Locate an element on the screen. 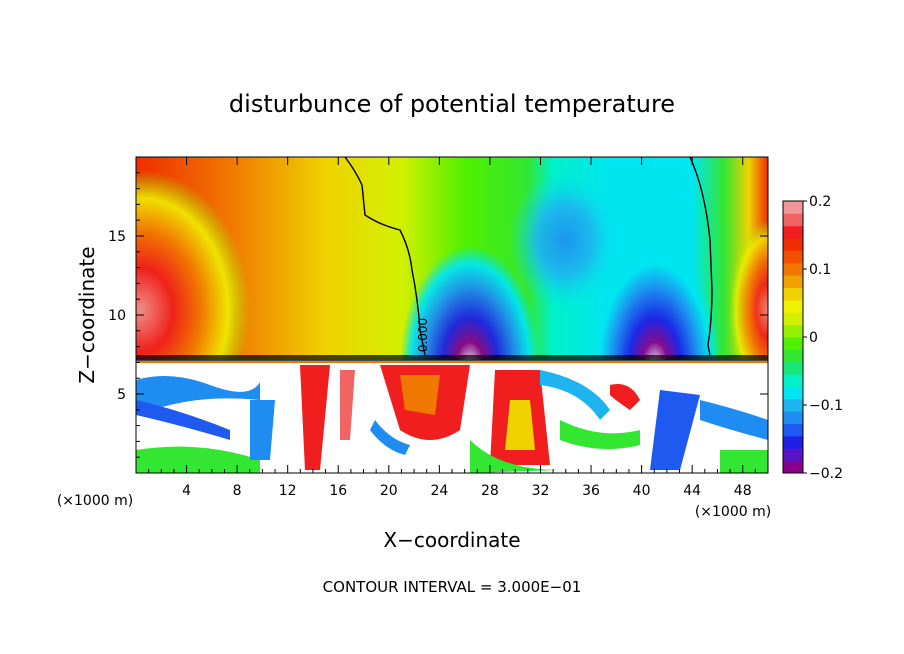  colorbar-tick-label: −0.1 is located at coordinates (826, 406).